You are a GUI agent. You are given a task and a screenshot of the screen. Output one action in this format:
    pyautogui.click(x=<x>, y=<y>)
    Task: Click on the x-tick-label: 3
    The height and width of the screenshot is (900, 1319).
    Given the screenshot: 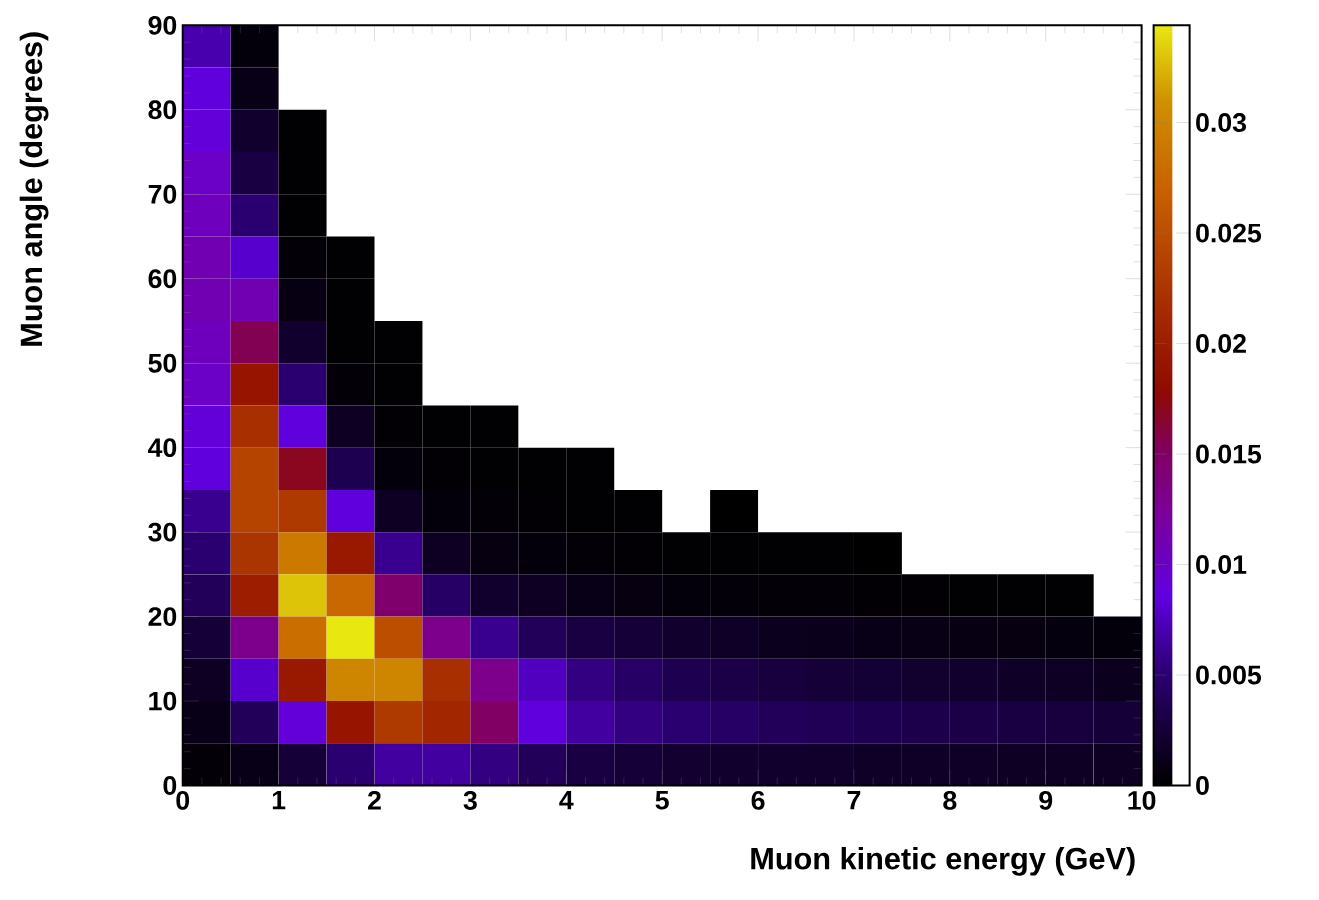 What is the action you would take?
    pyautogui.click(x=470, y=800)
    